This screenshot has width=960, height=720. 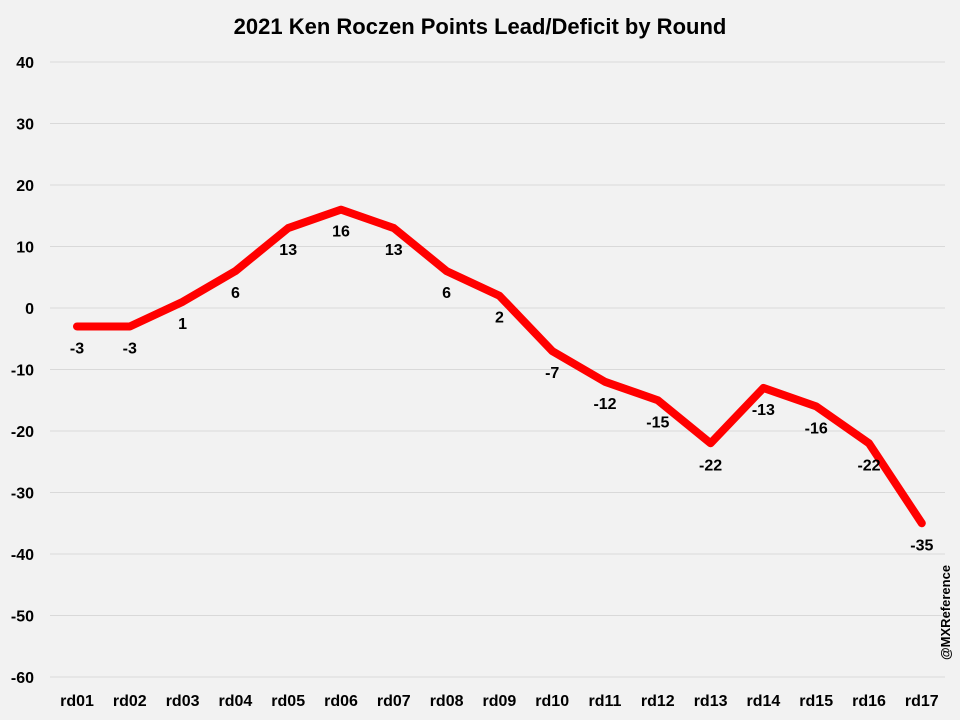 What do you see at coordinates (764, 701) in the screenshot?
I see `x-tick-label: rd14` at bounding box center [764, 701].